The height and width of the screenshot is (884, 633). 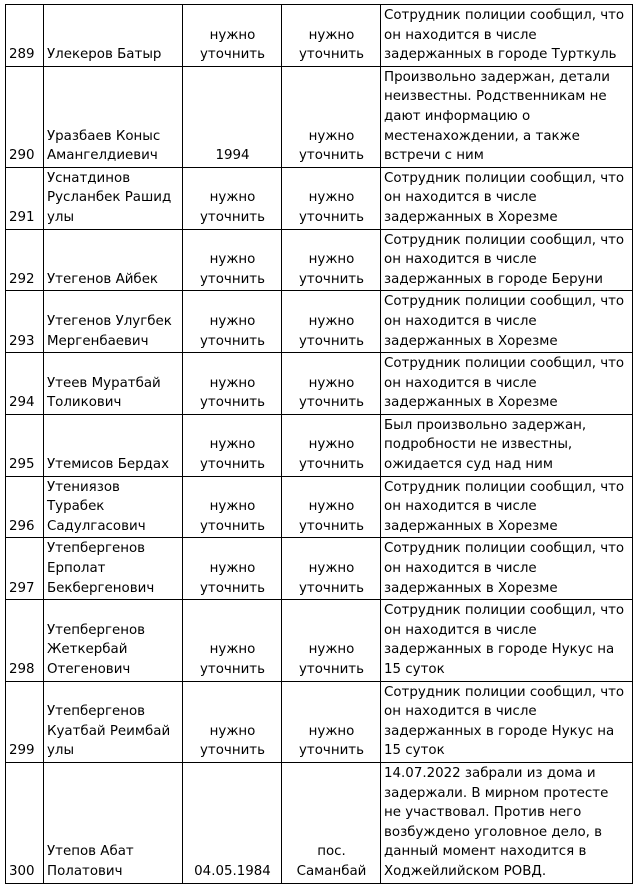 I want to click on person-name-line: Утепбергенов, so click(x=96, y=549).